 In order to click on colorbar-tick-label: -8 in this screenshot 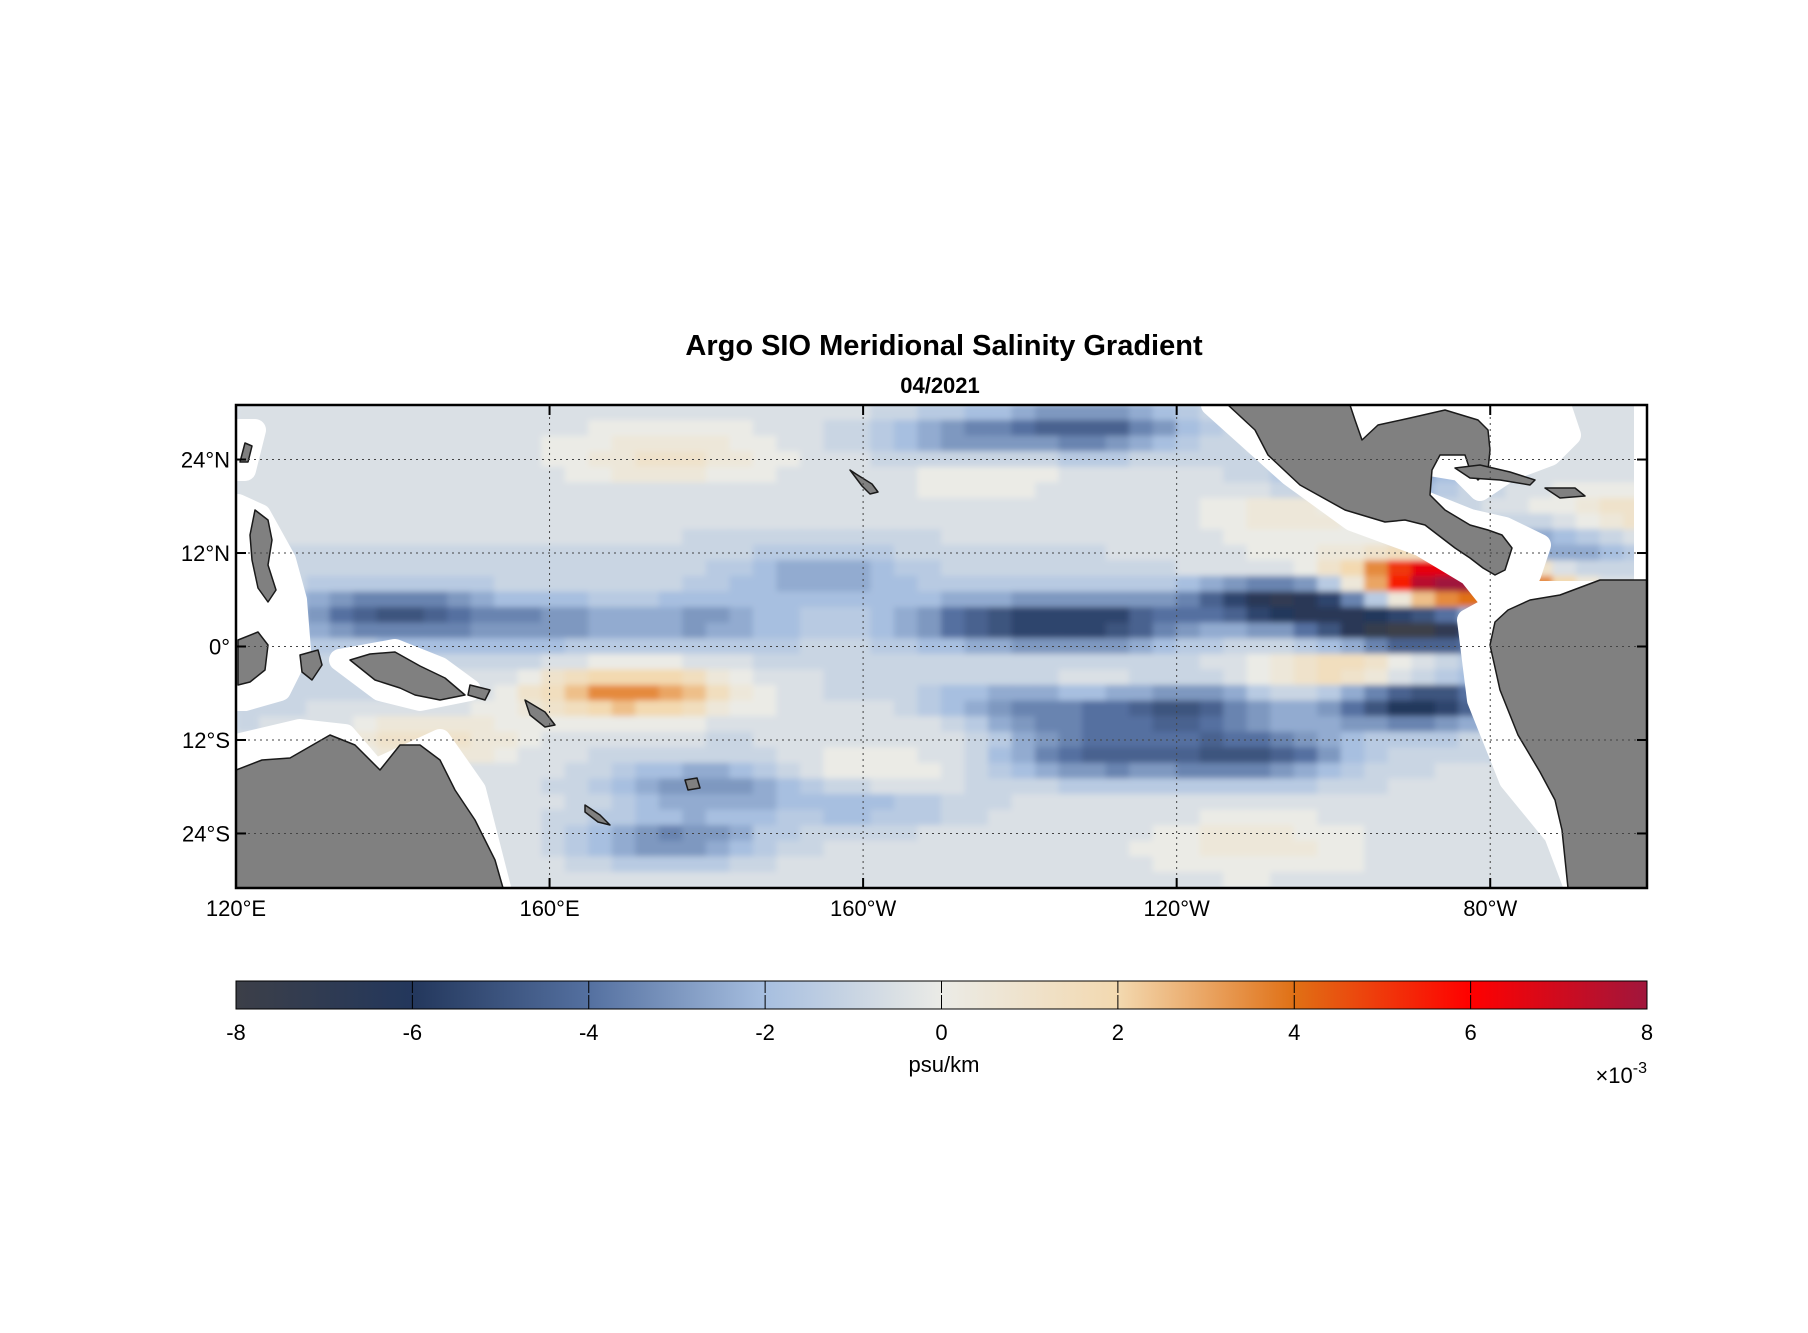, I will do `click(236, 1032)`.